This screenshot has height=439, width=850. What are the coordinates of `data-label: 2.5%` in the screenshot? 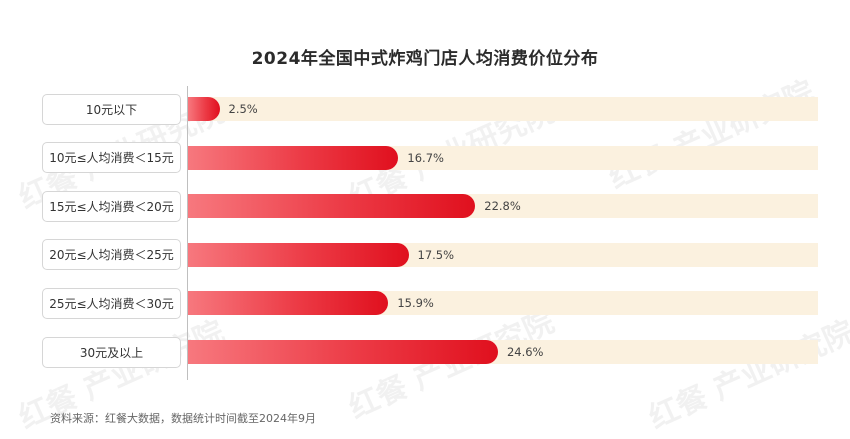 It's located at (243, 109).